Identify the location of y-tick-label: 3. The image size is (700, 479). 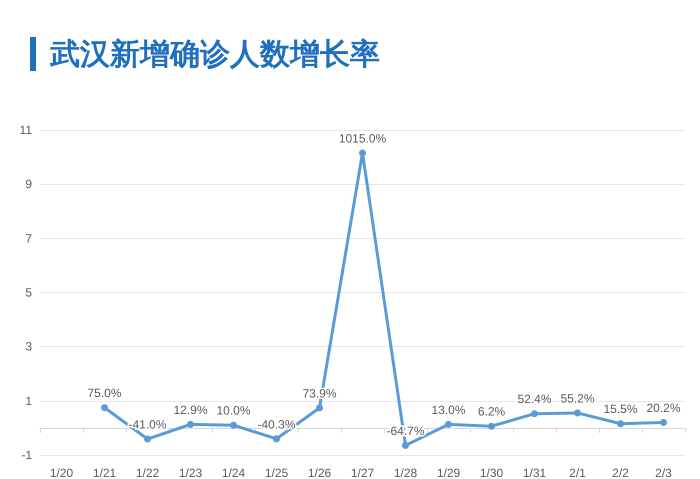
(28, 347).